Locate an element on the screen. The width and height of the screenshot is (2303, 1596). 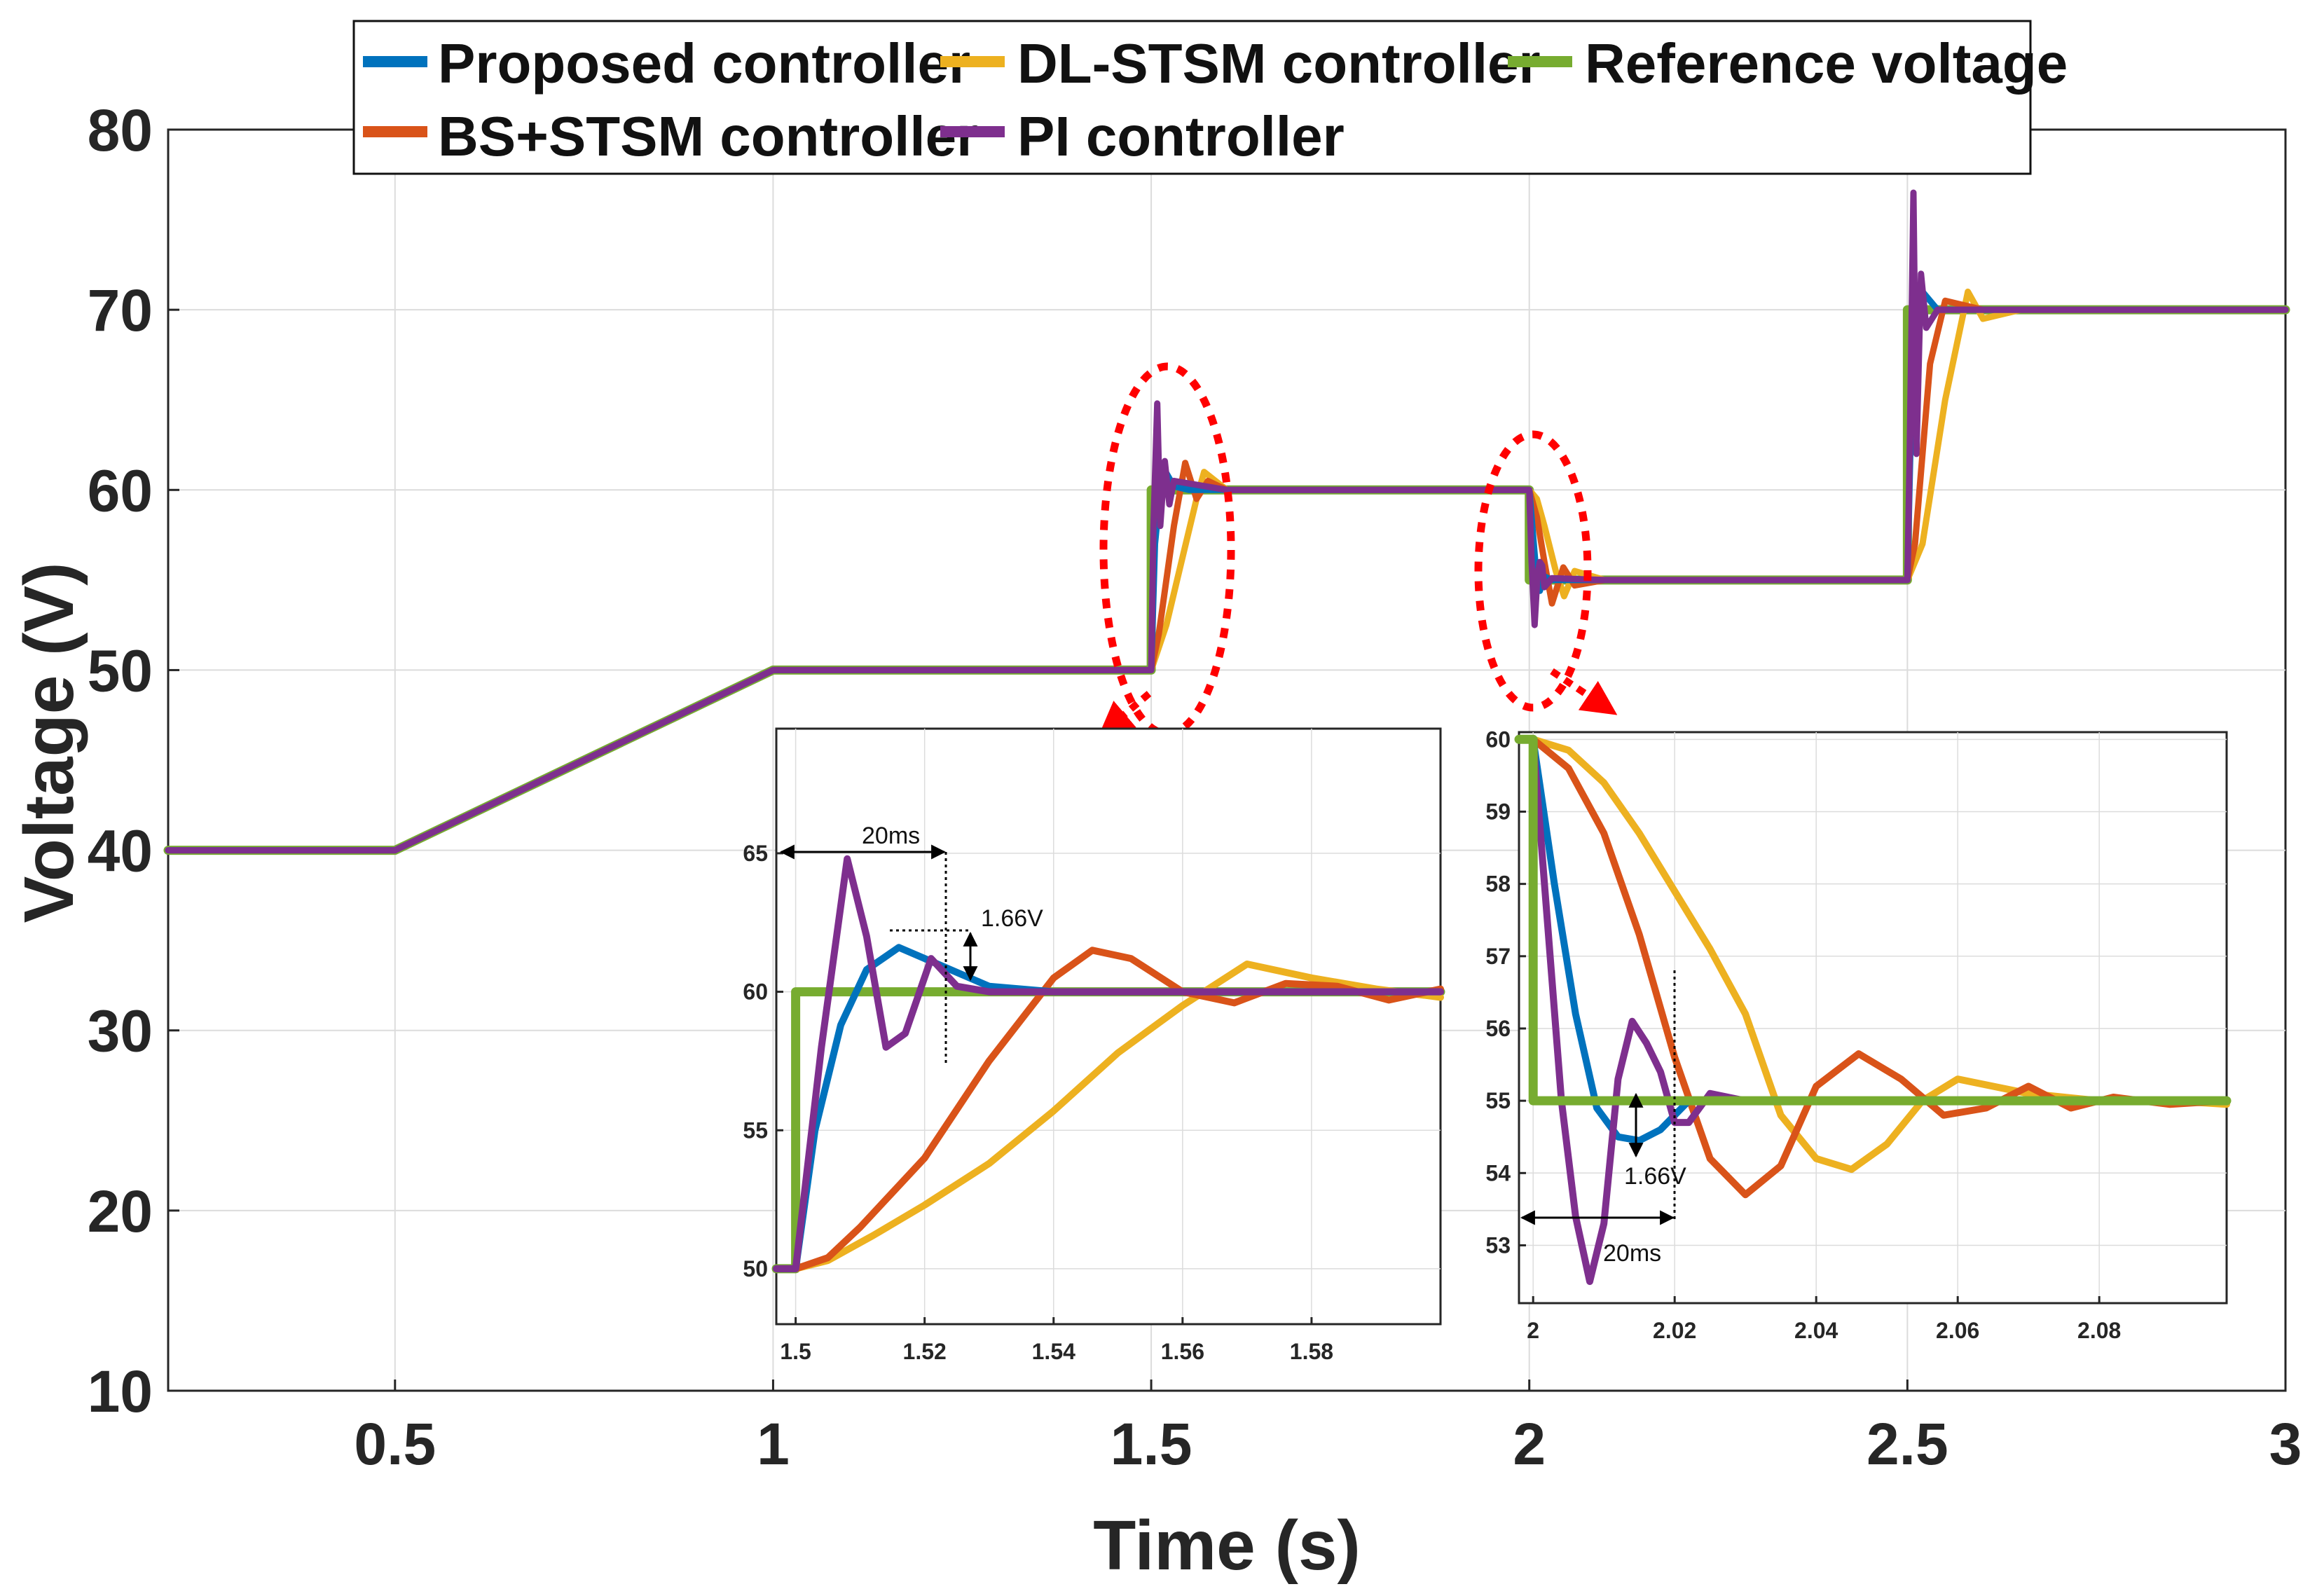
legend-label-pi: PI controller is located at coordinates (1181, 136).